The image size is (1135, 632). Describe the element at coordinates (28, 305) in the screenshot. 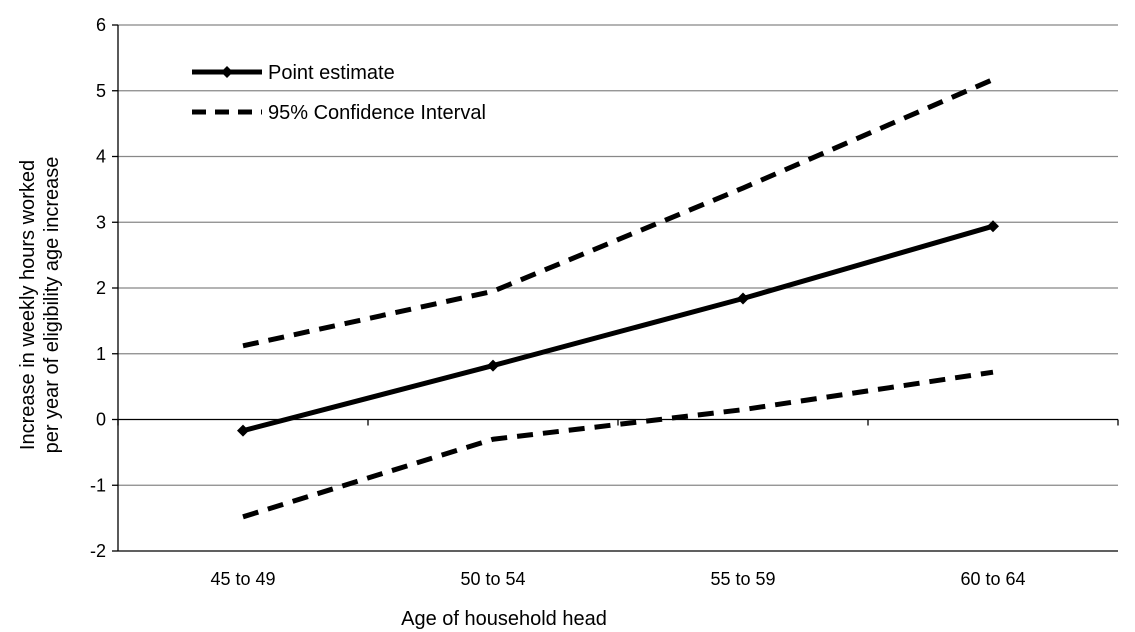

I see `y-axis-title-line-1: Increase in weekly hours worked` at that location.